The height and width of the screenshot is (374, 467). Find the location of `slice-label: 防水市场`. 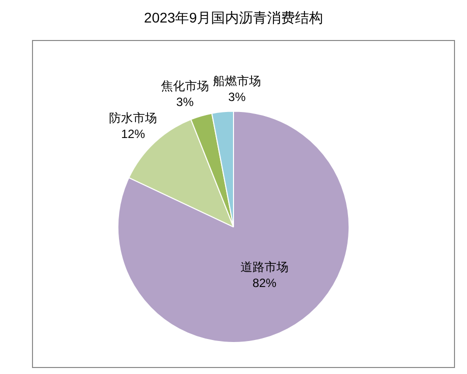

slice-label: 防水市场 is located at coordinates (133, 117).